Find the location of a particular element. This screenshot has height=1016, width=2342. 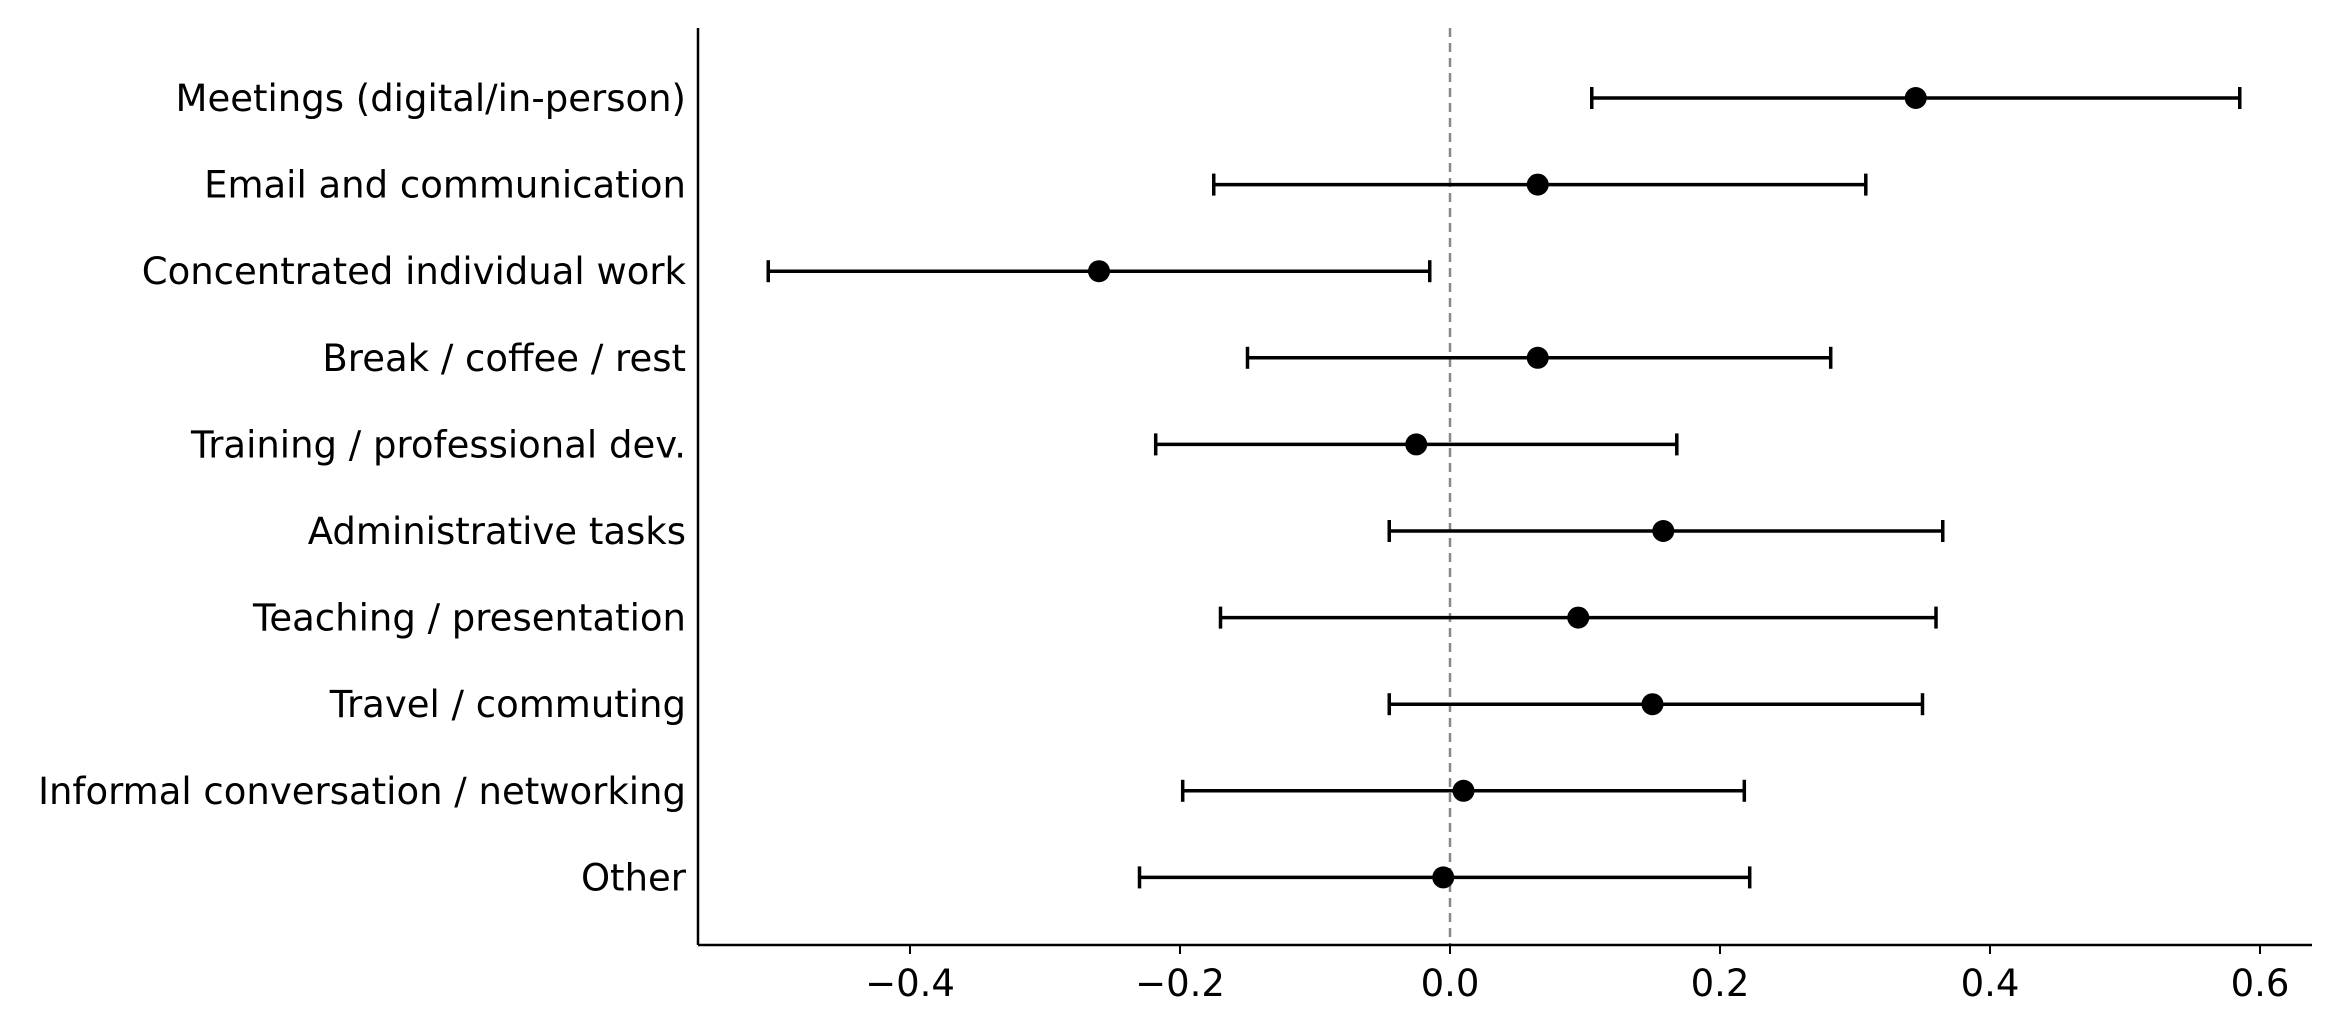

category-label: Meetings (digital/in-person) is located at coordinates (431, 98).